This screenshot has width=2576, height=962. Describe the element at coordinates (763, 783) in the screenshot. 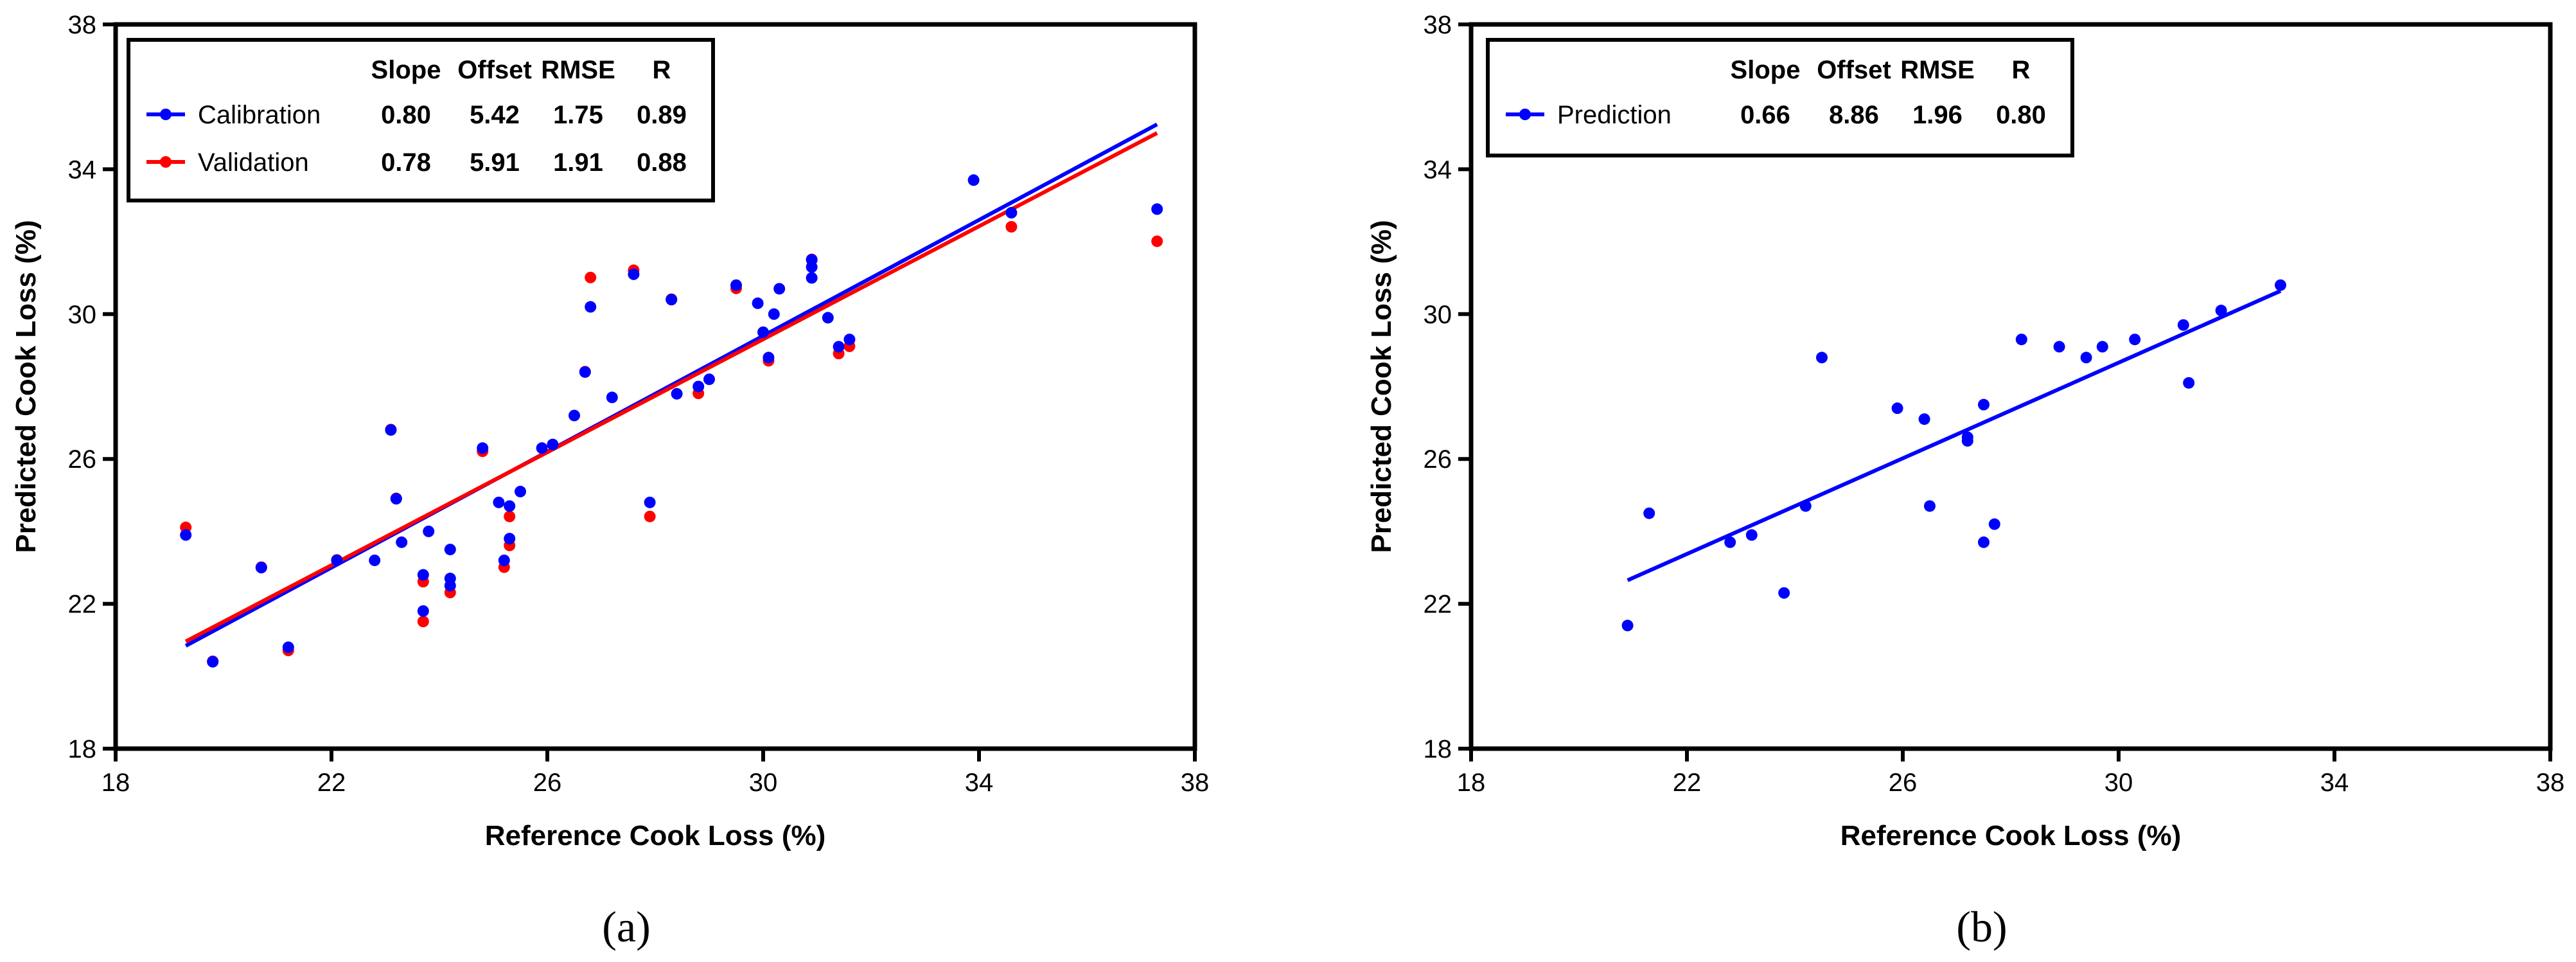

I see `x-tick-label: 30` at that location.